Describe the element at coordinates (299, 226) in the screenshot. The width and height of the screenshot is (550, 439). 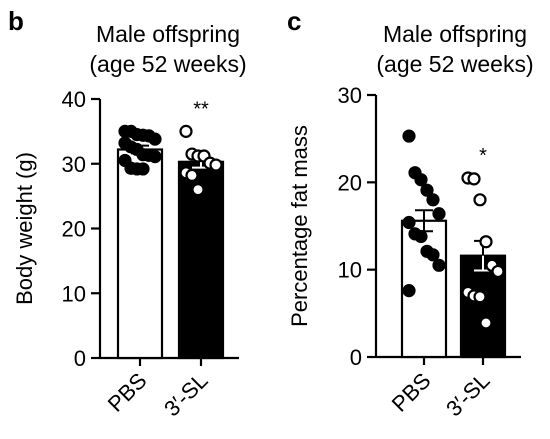
I see `y-axis-label: Percentage fat mass` at that location.